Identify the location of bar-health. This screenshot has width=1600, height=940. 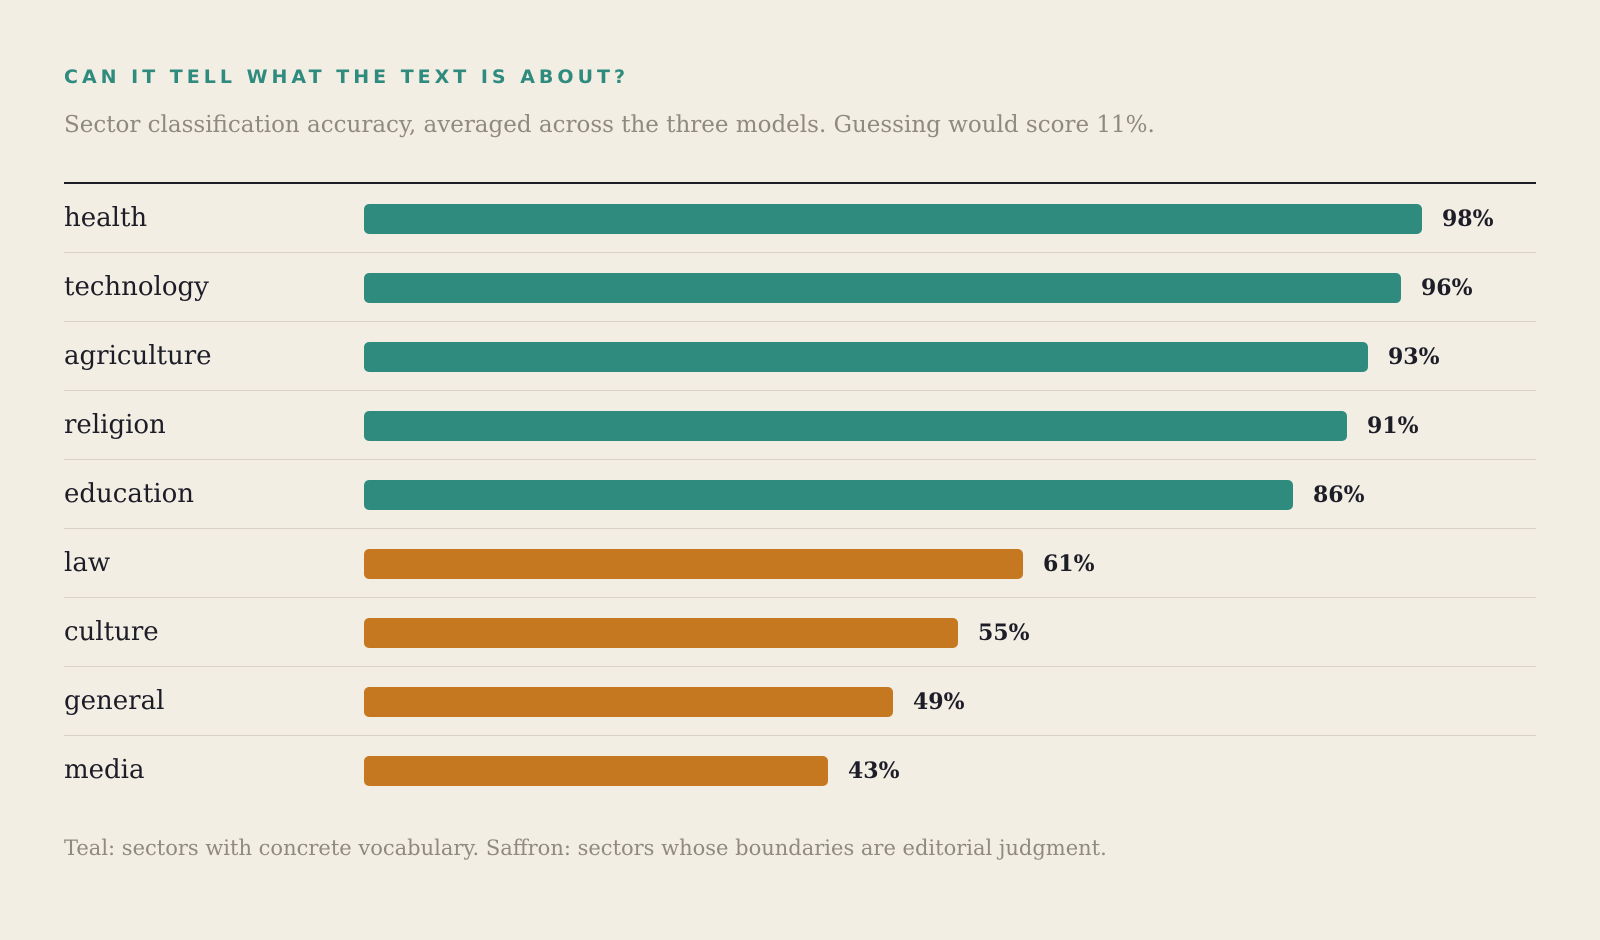
(893, 219).